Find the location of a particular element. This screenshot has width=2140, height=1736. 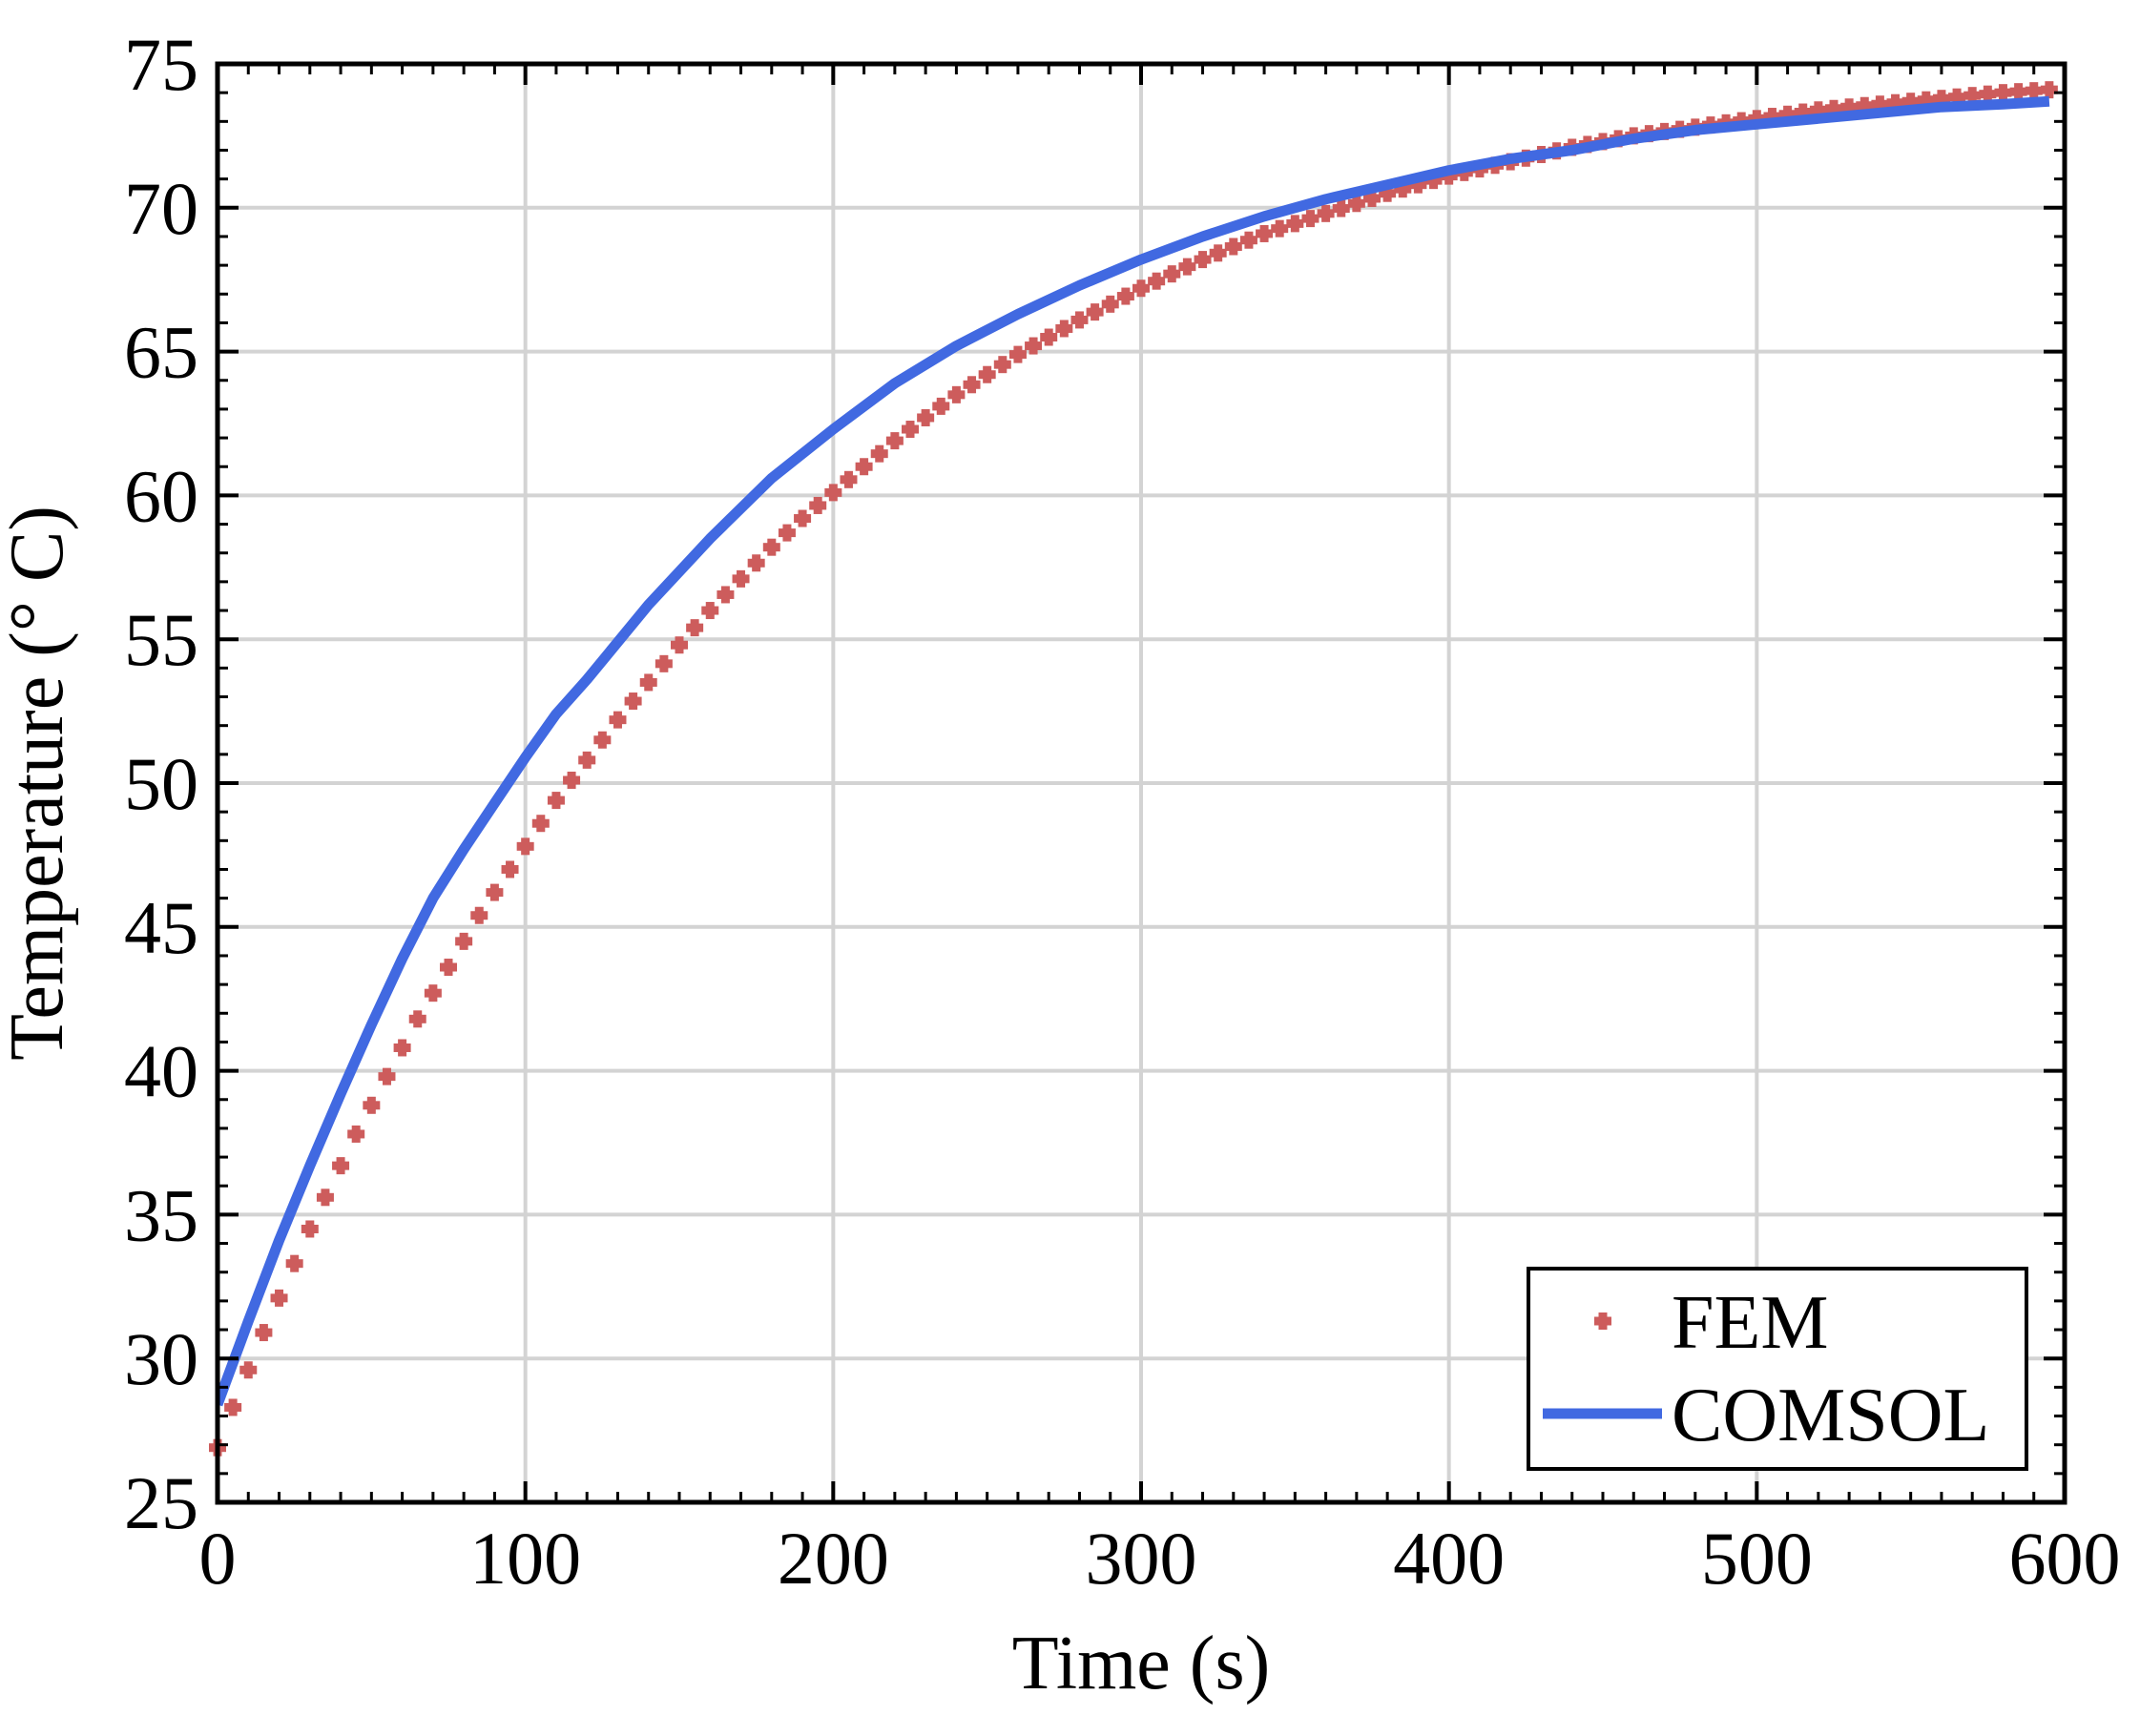

legend-box is located at coordinates (1777, 1369).